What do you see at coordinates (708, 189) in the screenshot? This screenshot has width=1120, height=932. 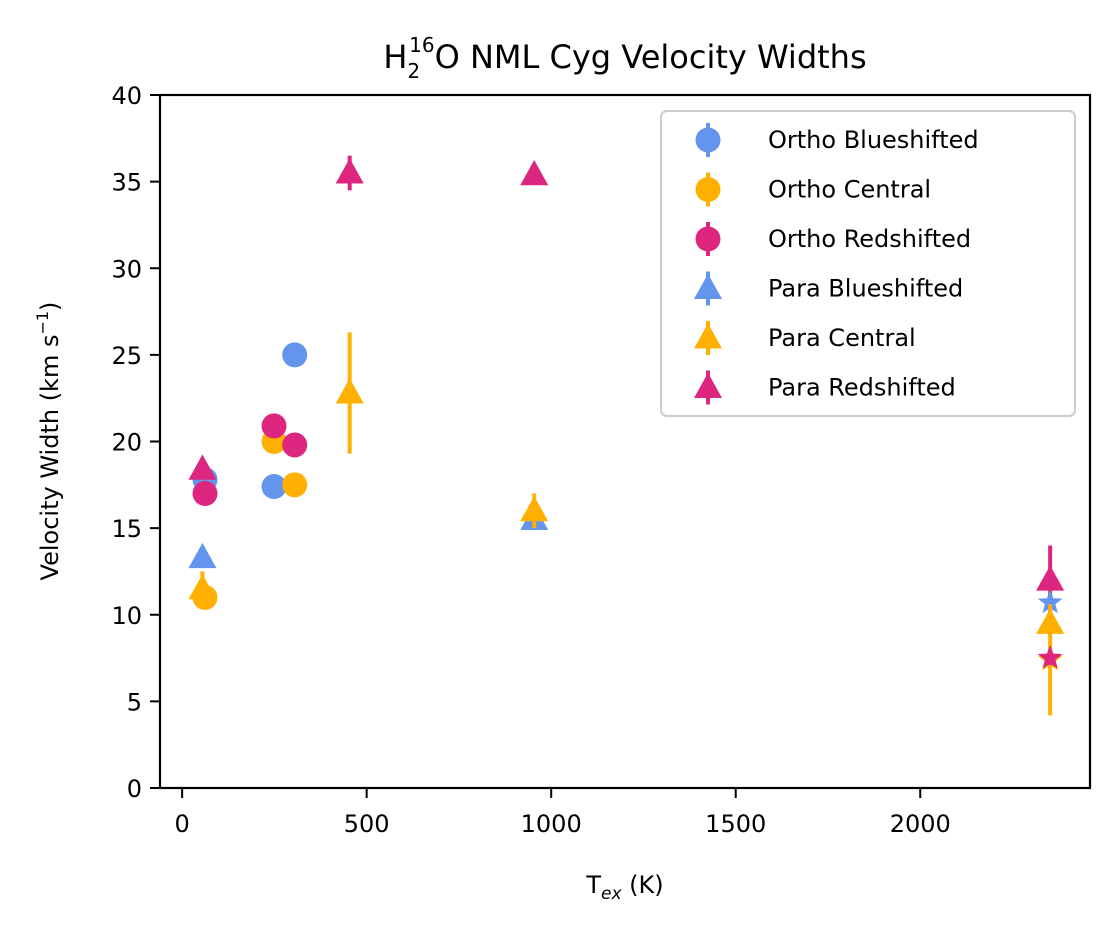 I see `legend-marker-ortho-central` at bounding box center [708, 189].